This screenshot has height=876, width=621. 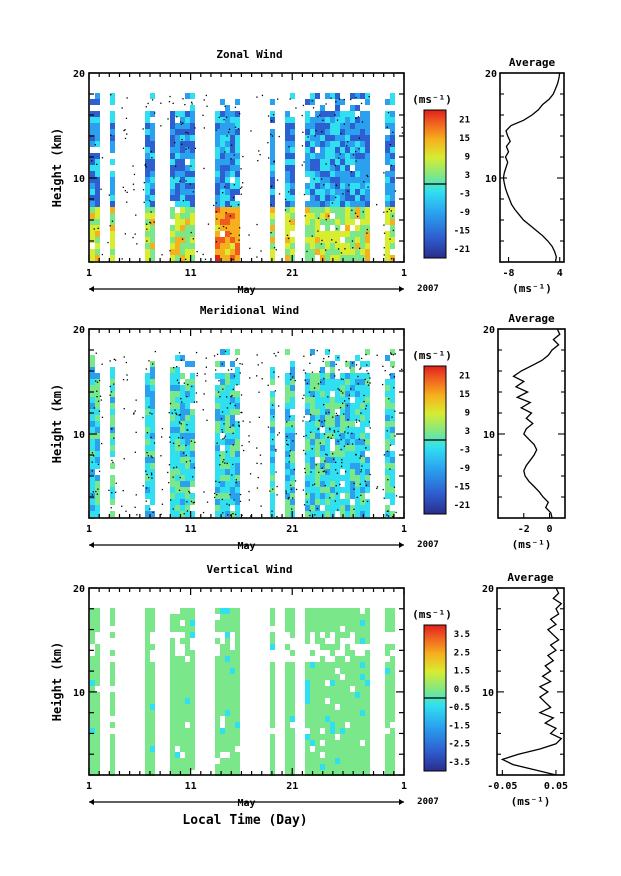 I want to click on colorbar-tick-label: -3.5, so click(x=459, y=763).